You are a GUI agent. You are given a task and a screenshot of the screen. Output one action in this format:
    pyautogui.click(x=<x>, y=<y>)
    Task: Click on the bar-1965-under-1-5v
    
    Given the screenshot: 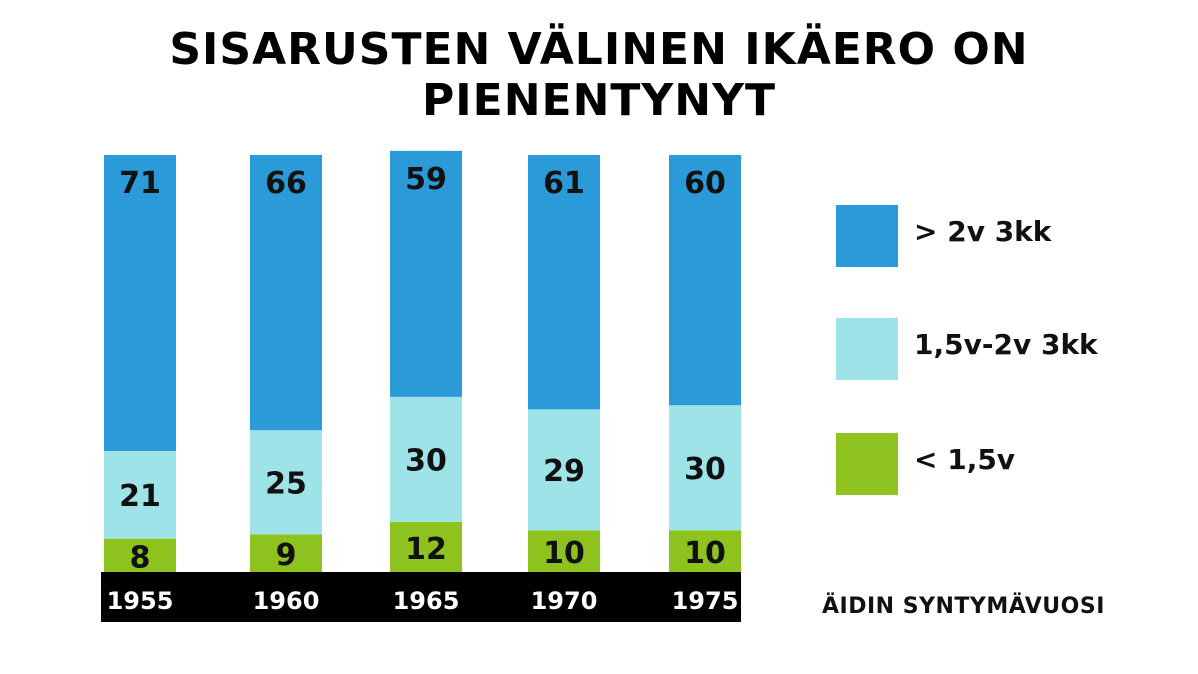 What is the action you would take?
    pyautogui.click(x=426, y=546)
    